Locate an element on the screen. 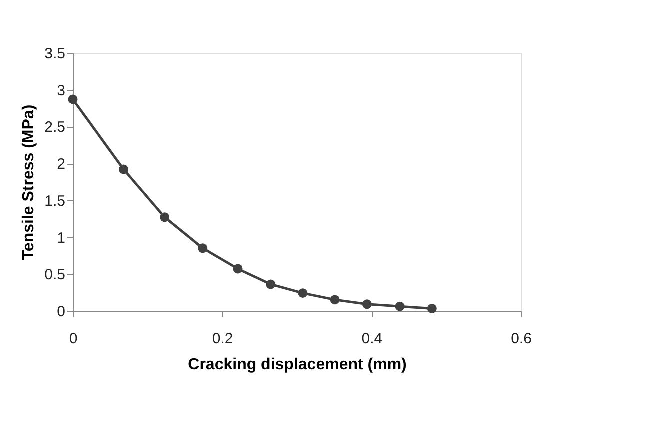  y-tick-label: 2 is located at coordinates (61, 165).